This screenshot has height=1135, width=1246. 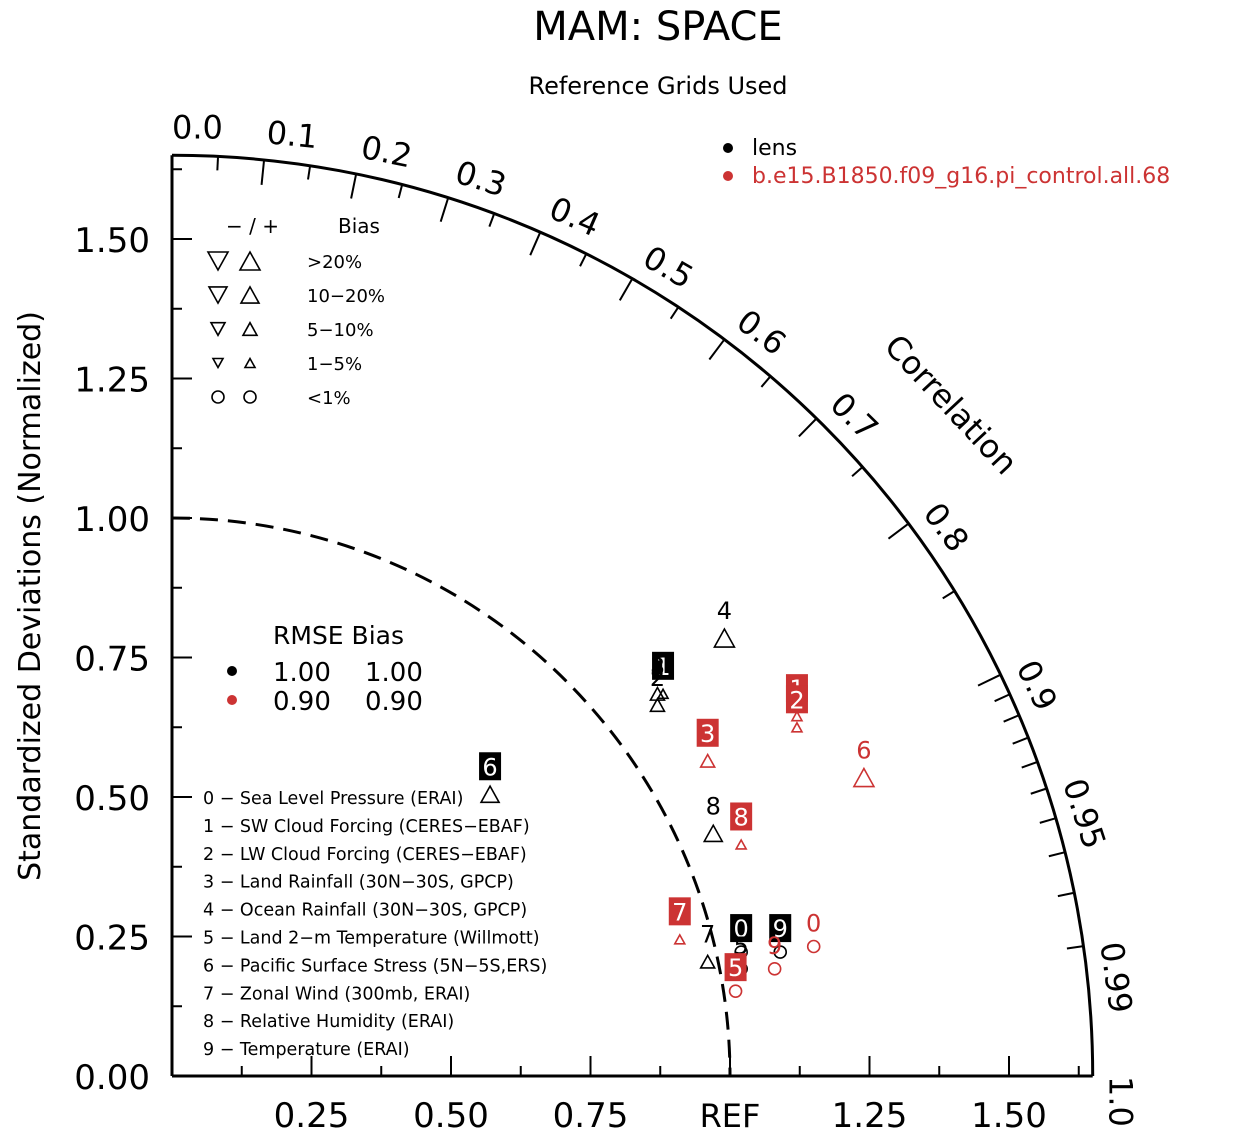 What do you see at coordinates (730, 1116) in the screenshot?
I see `ref-label: REF` at bounding box center [730, 1116].